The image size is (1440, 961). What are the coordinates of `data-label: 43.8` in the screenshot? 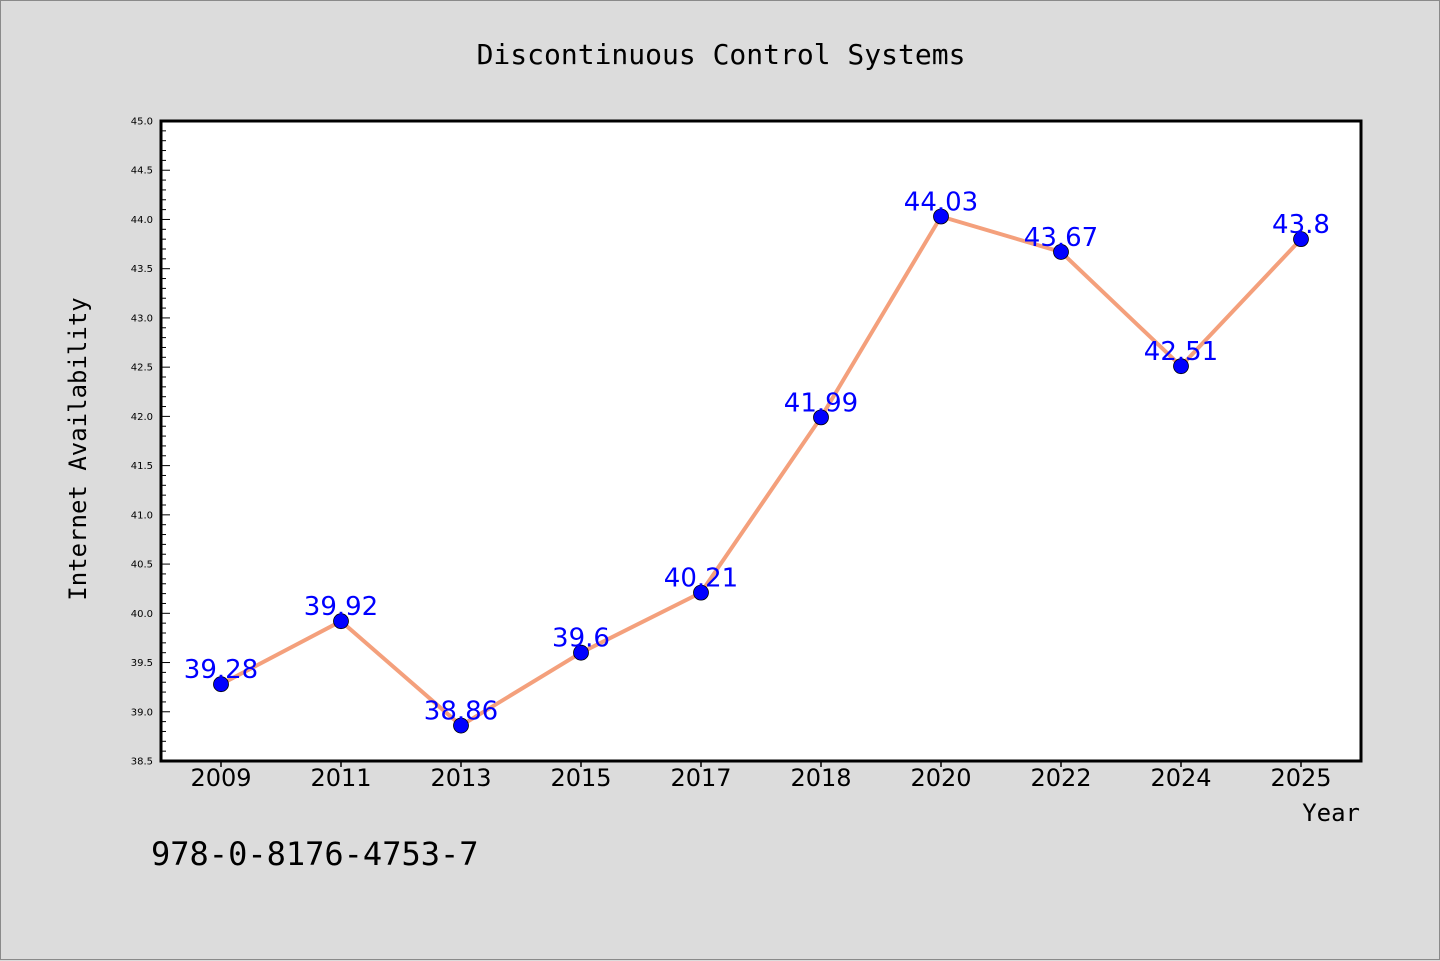 It's located at (1301, 225).